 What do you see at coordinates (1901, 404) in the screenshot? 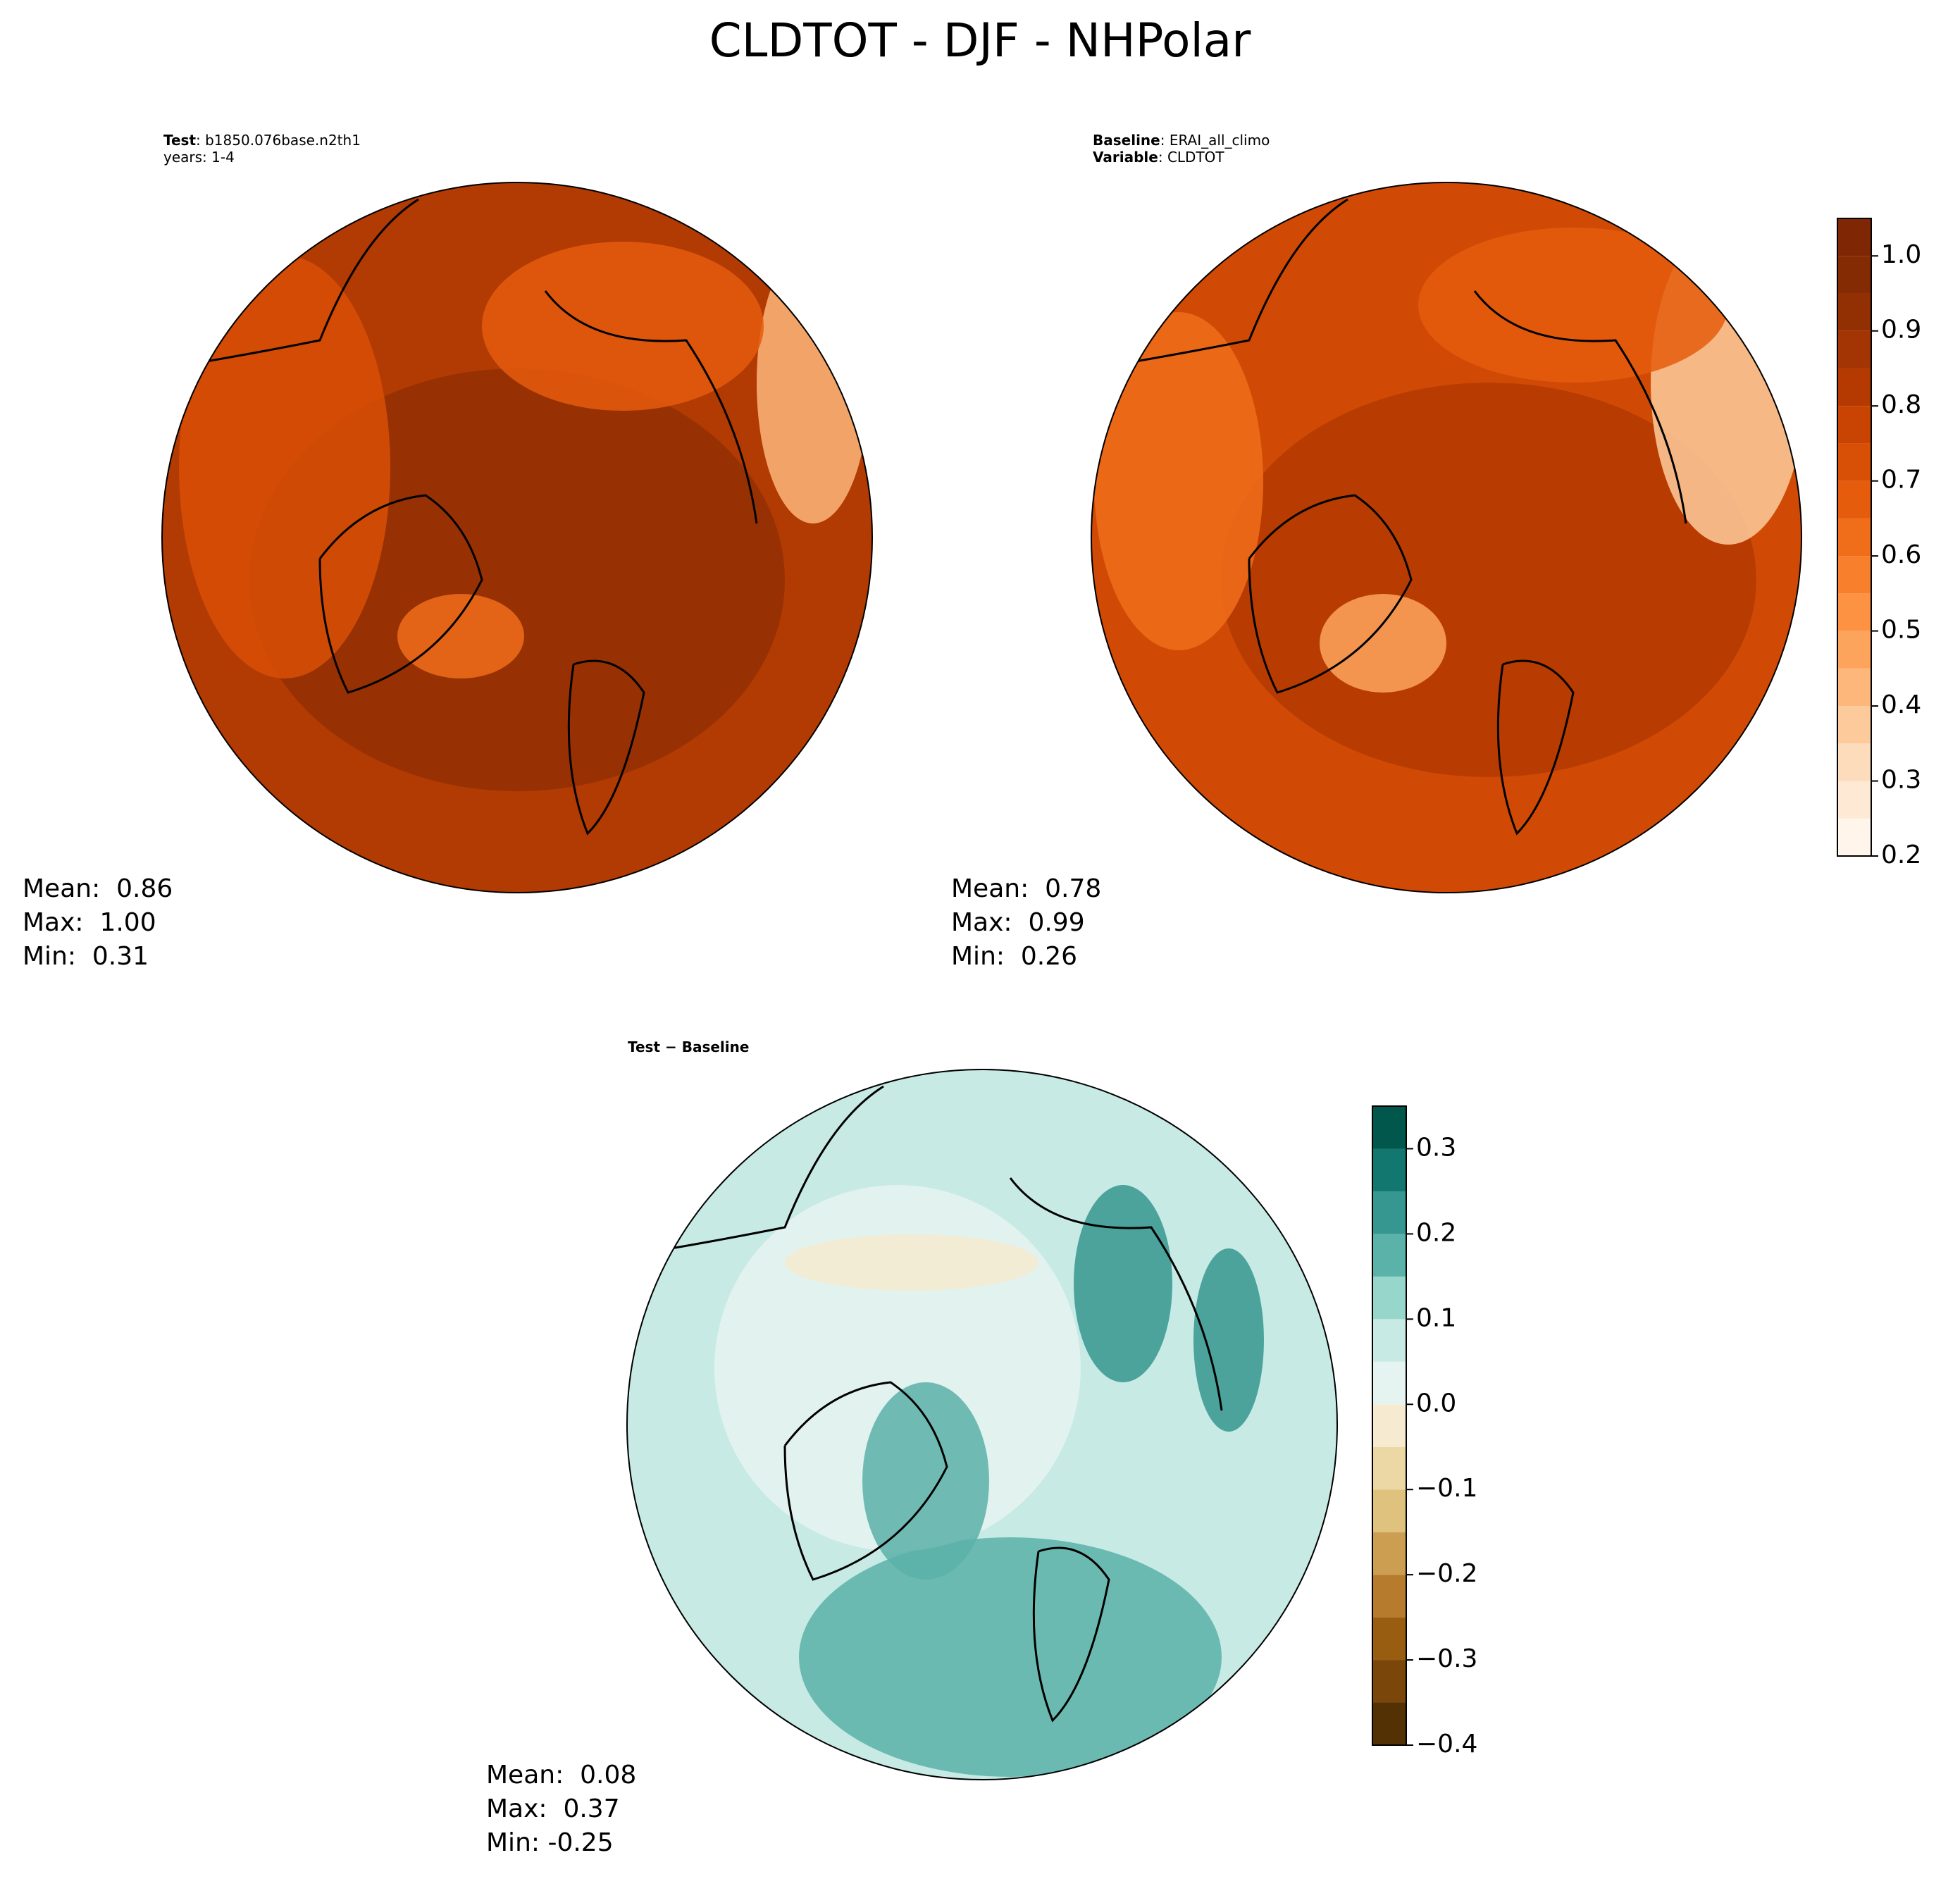
I see `colorbar-tick-label: 0.8` at bounding box center [1901, 404].